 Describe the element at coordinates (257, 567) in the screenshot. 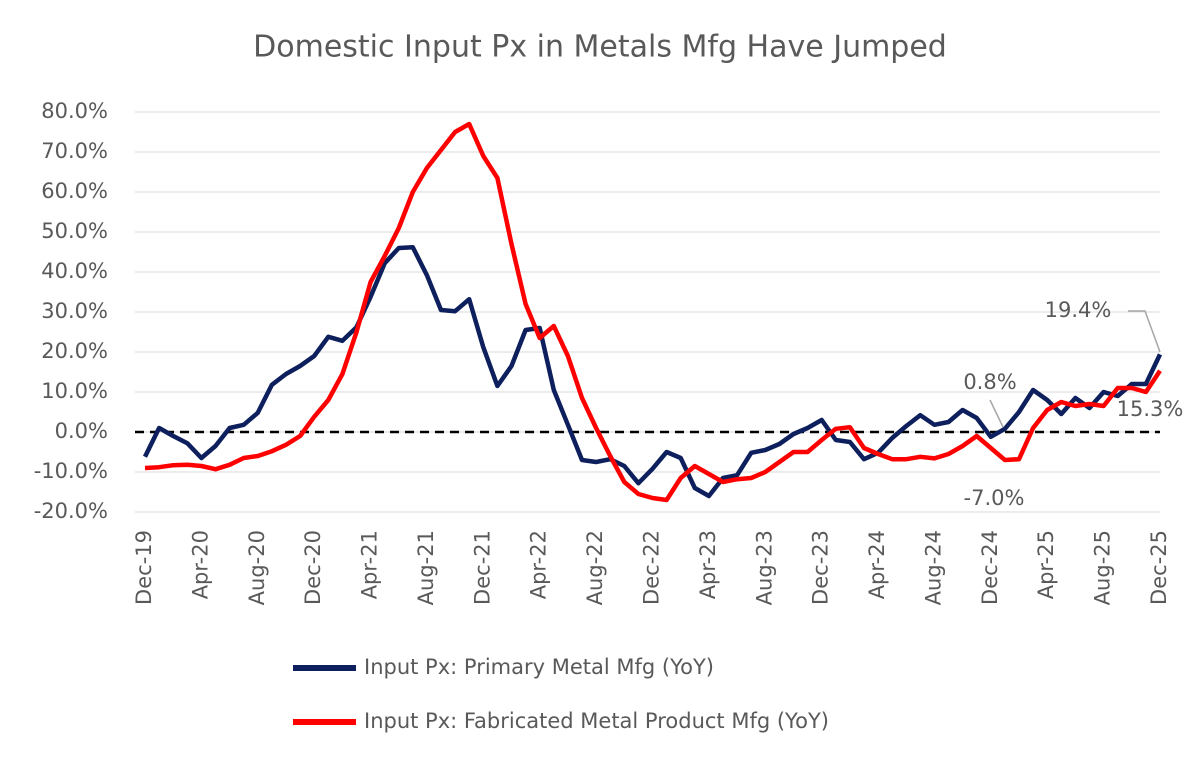

I see `x-tick-label: Aug-20` at that location.